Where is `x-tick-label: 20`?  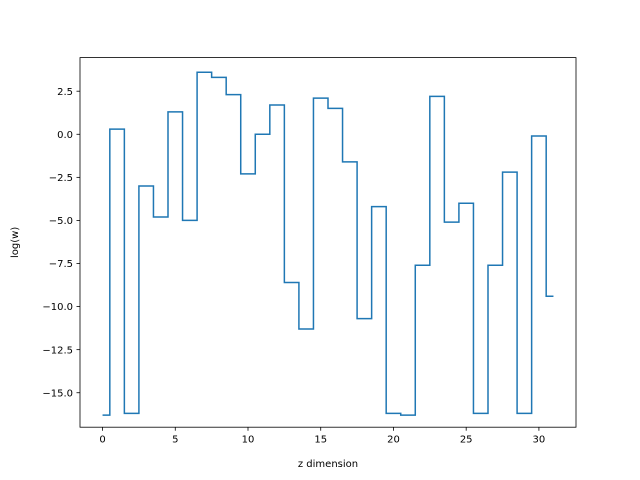
x-tick-label: 20 is located at coordinates (393, 440).